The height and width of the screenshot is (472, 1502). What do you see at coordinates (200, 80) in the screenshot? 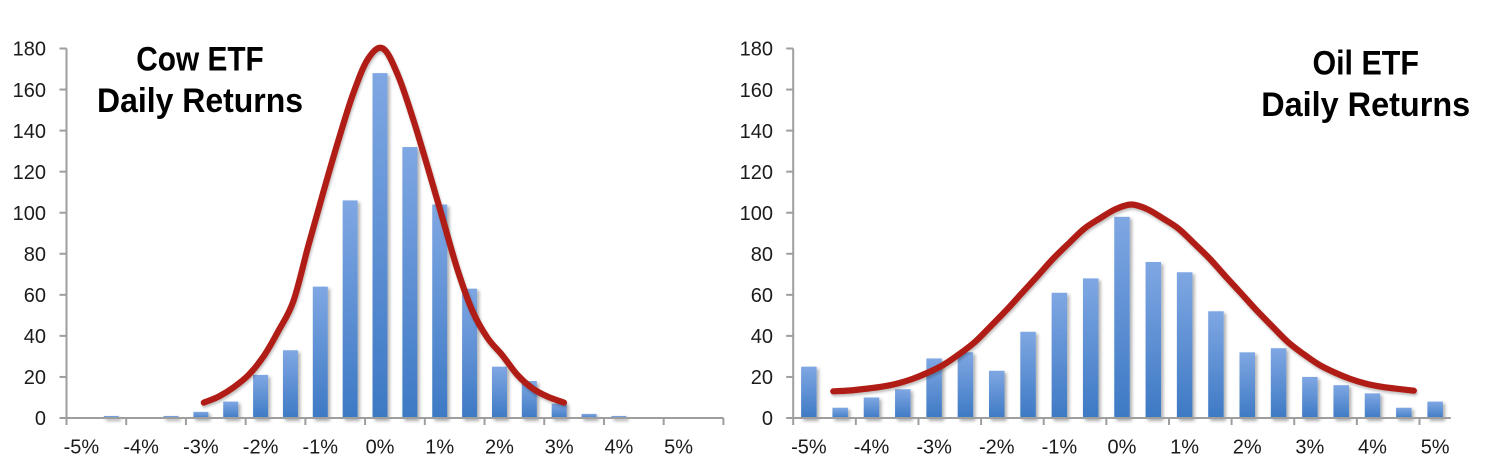
I see `chart-title: Cow ETF Daily Returns` at bounding box center [200, 80].